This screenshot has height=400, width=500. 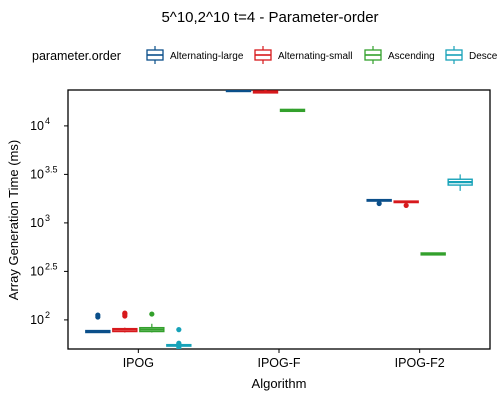 I want to click on box-desce-ipog-f, so click(x=320, y=86).